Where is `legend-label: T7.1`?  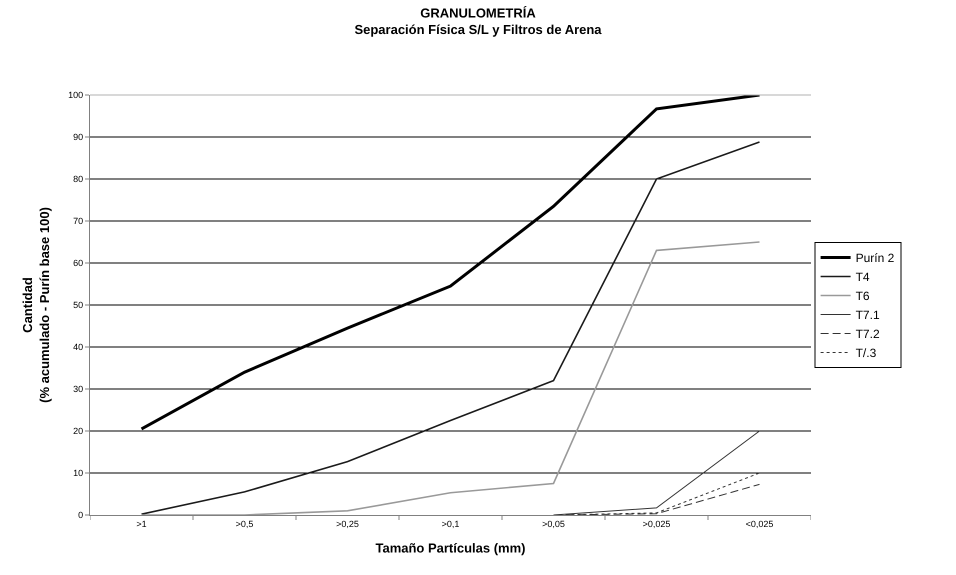
legend-label: T7.1 is located at coordinates (868, 315).